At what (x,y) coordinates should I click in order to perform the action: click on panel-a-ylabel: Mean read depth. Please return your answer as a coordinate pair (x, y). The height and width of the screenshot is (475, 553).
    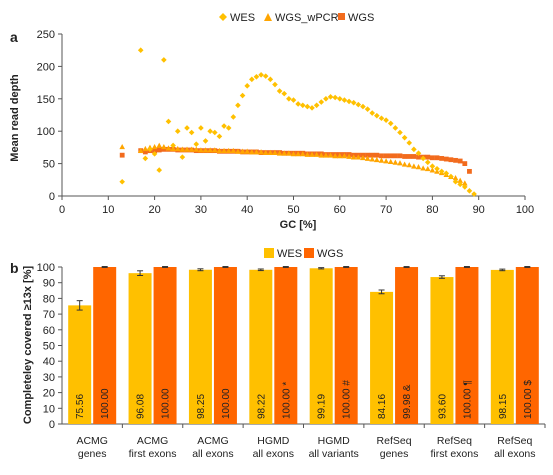
    Looking at the image, I should click on (15, 118).